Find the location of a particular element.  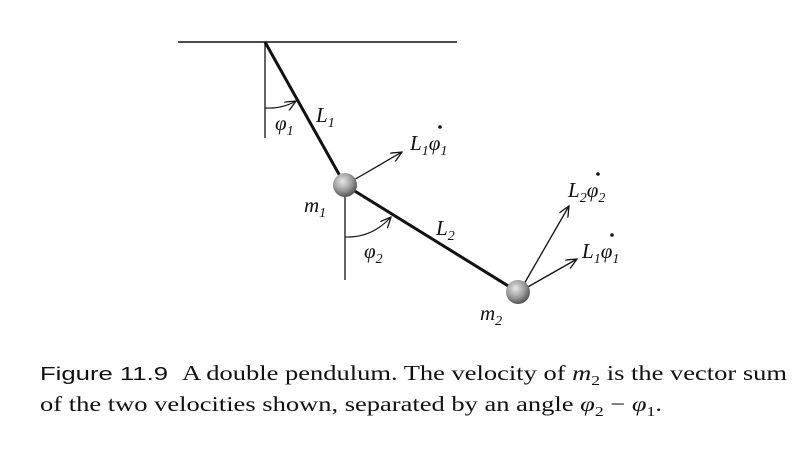

label-velocity-m2-L2: L2φ2 is located at coordinates (586, 189).